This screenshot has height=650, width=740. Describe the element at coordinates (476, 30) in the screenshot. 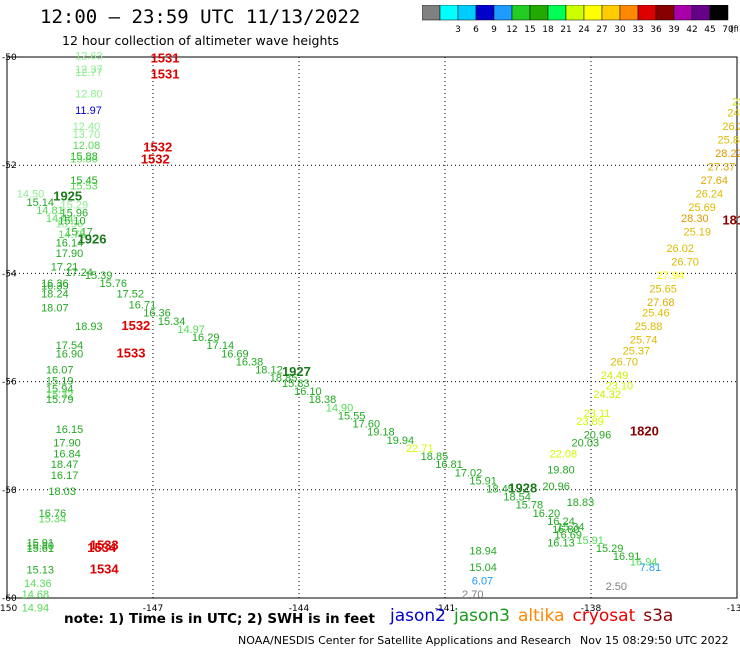

I see `color-scale-label: 6` at that location.